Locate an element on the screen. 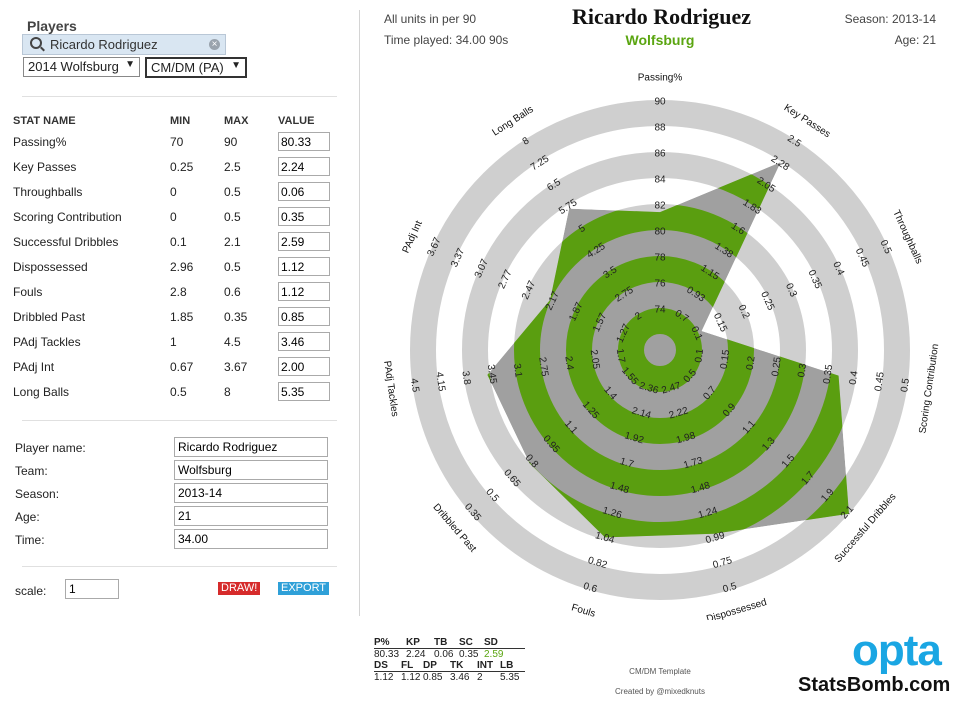 The width and height of the screenshot is (968, 701). template-select: CM/DM (PA) ▼ is located at coordinates (196, 67).